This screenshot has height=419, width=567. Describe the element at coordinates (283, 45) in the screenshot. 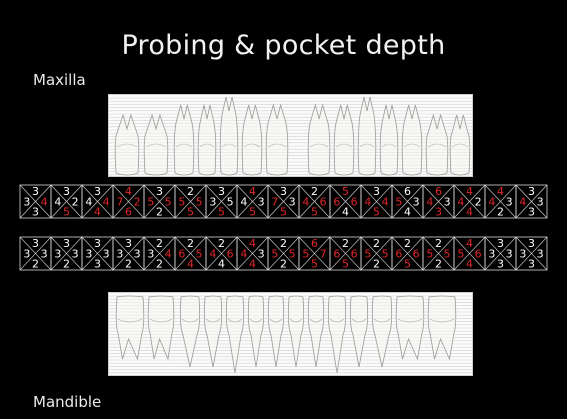

I see `slide-title: Probing & pocket depth` at that location.